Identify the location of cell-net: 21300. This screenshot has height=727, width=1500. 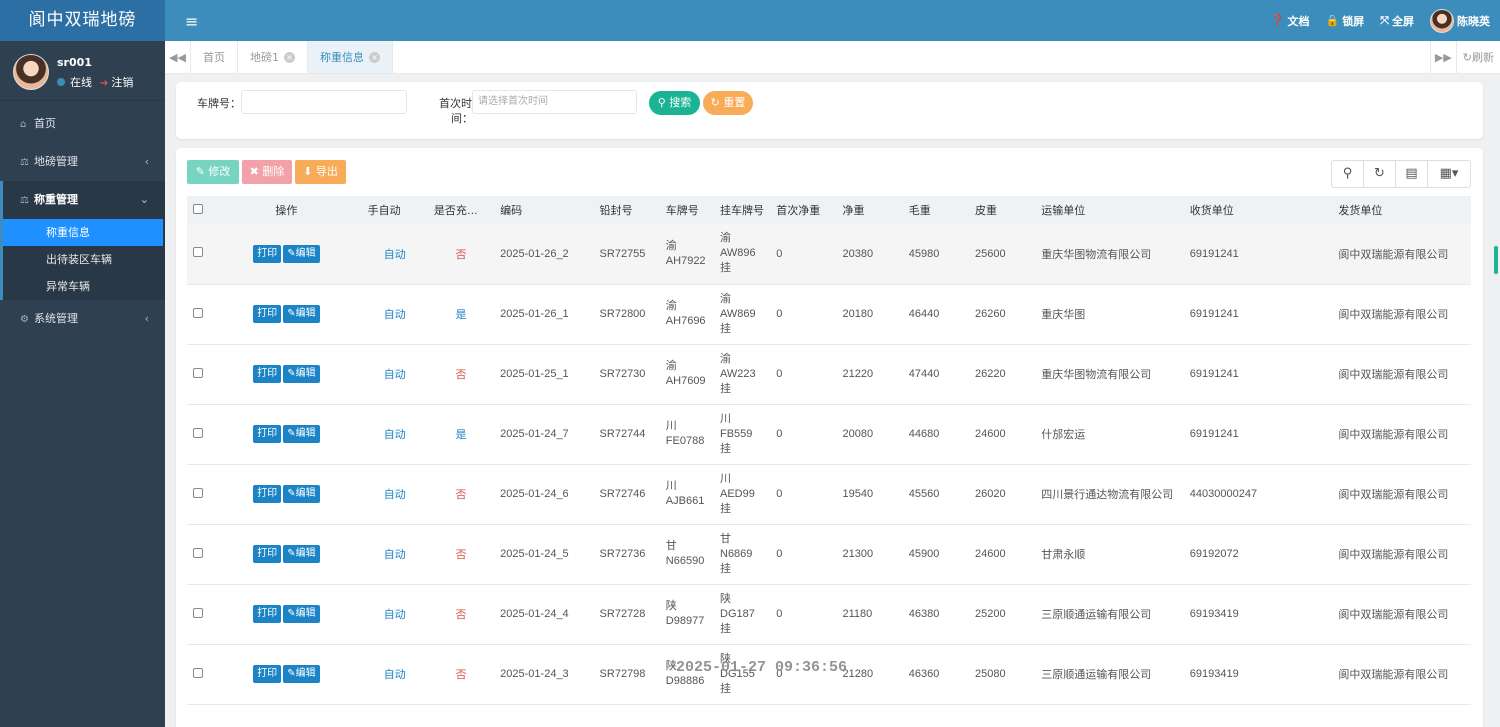
(858, 554).